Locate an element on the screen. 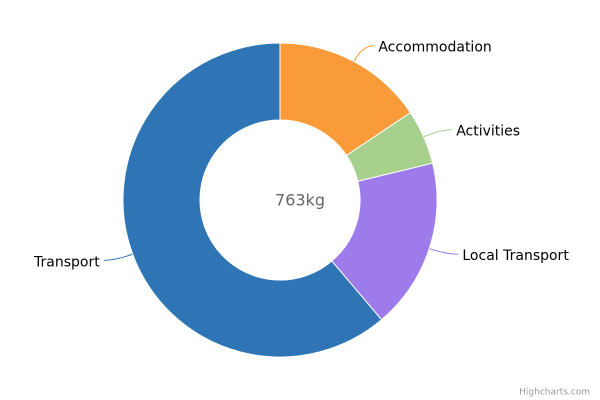  credits: Highcharts.com is located at coordinates (554, 393).